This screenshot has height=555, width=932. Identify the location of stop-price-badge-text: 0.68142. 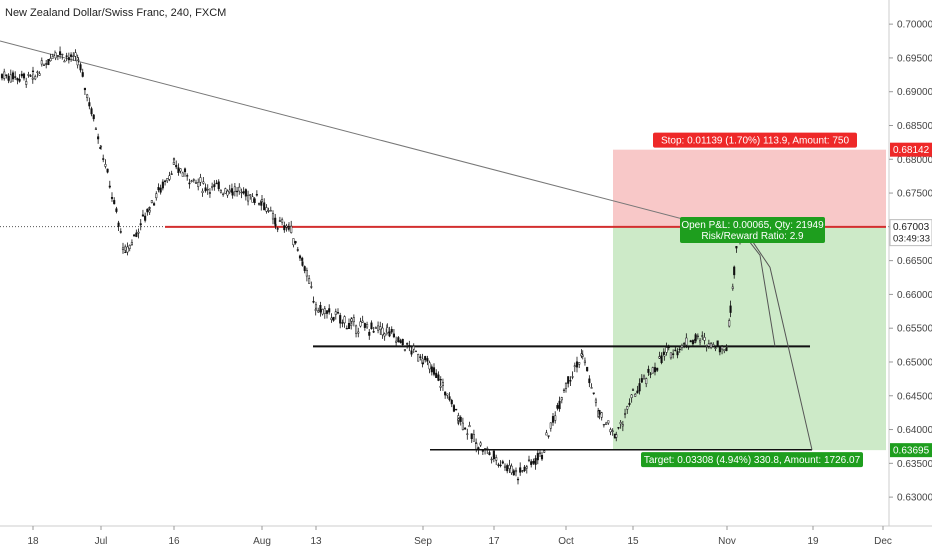
(911, 150).